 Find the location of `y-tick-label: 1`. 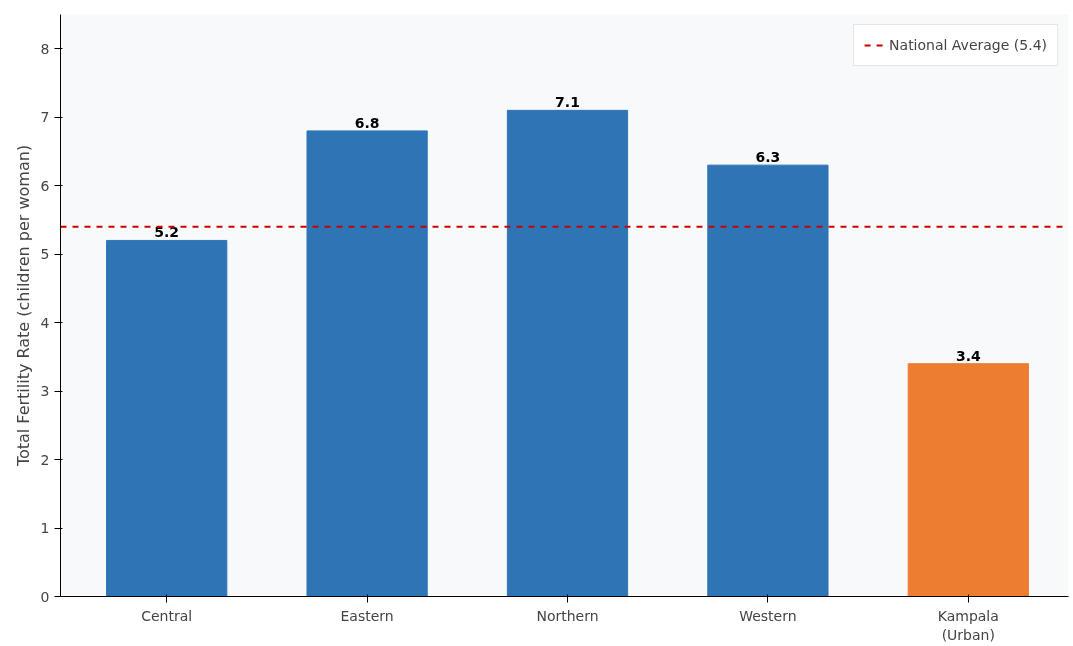

y-tick-label: 1 is located at coordinates (45, 528).